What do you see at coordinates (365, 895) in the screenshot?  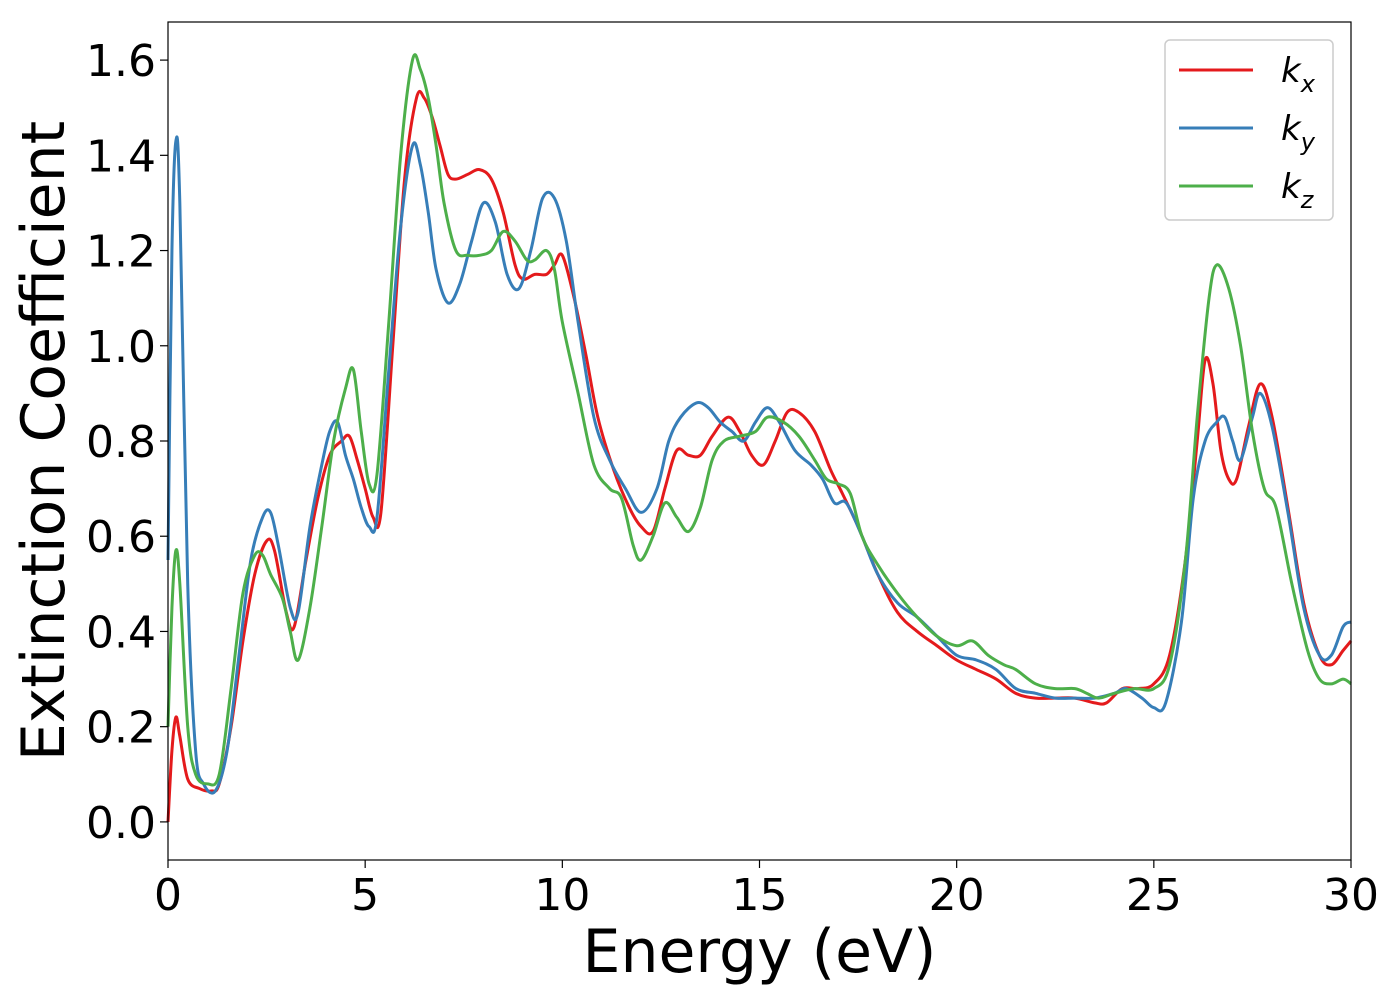 I see `x-tick-label: 5` at bounding box center [365, 895].